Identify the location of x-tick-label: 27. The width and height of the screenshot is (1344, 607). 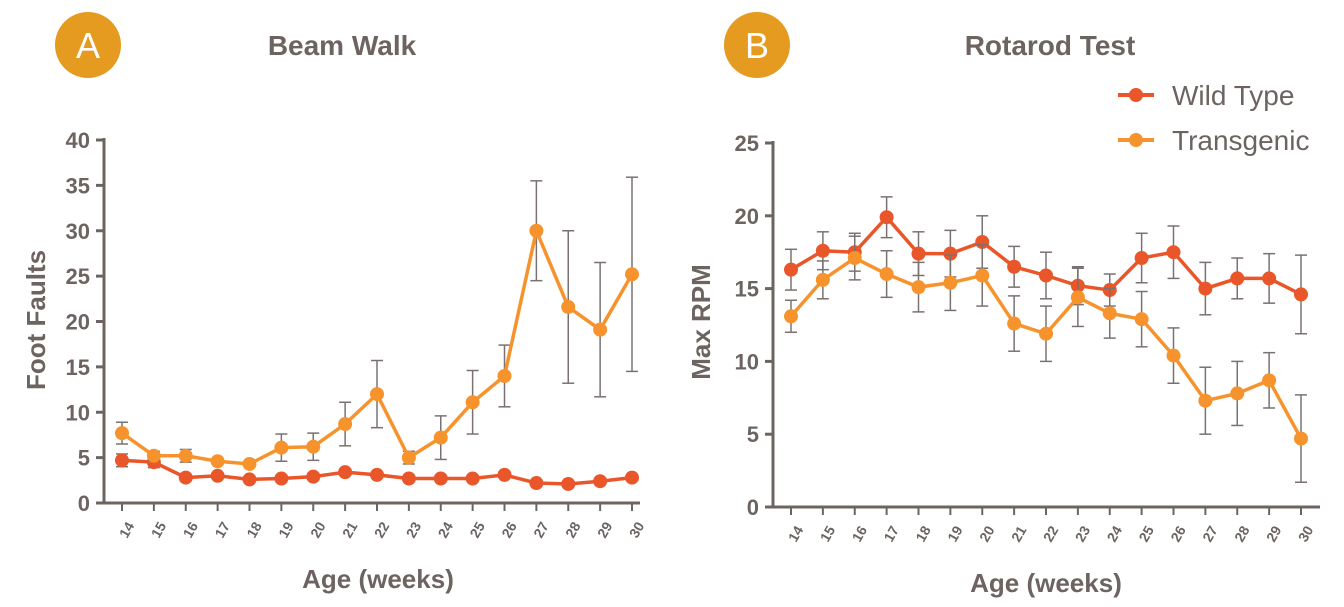
(1210, 534).